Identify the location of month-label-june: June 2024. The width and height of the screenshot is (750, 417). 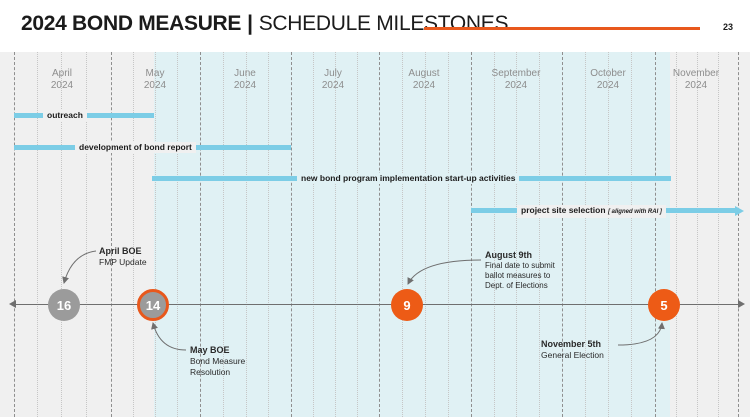
(245, 80).